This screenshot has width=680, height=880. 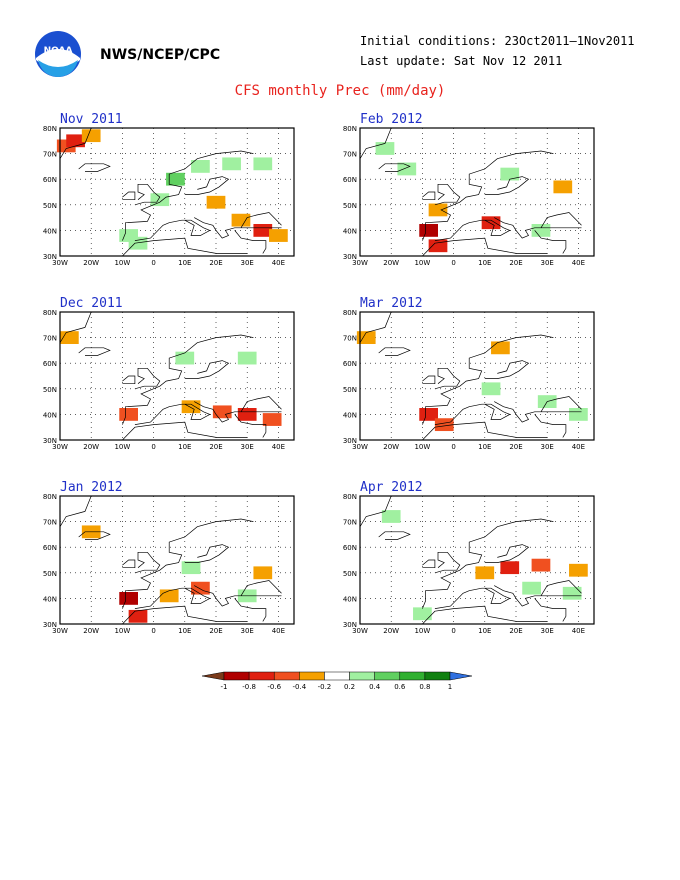 I want to click on x-tick-label: 30E, so click(x=547, y=263).